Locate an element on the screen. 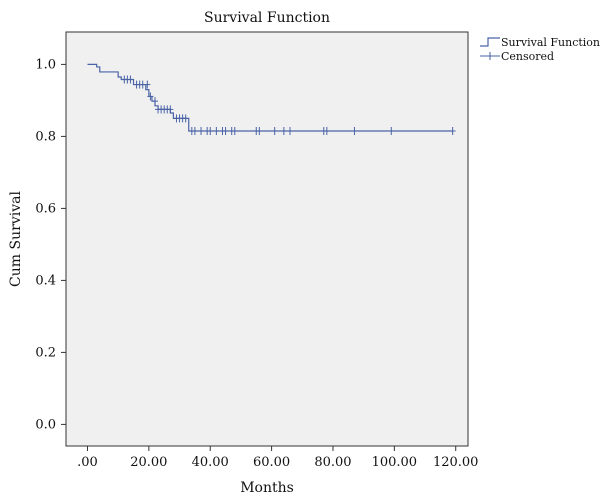  chart-title: Survival Function is located at coordinates (267, 18).